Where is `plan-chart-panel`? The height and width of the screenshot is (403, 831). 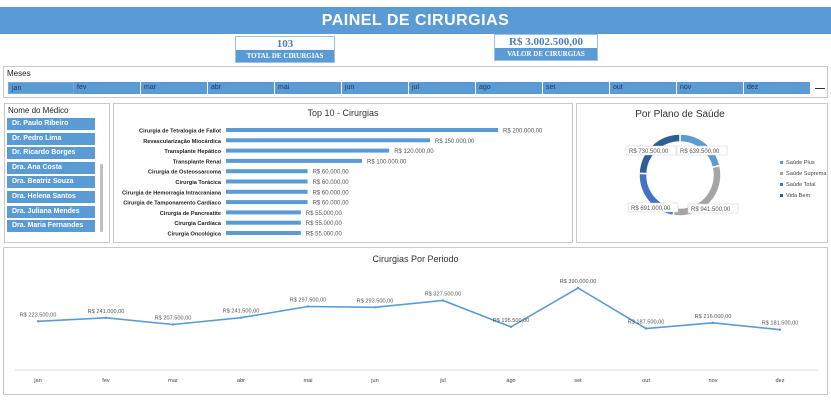 plan-chart-panel is located at coordinates (702, 173).